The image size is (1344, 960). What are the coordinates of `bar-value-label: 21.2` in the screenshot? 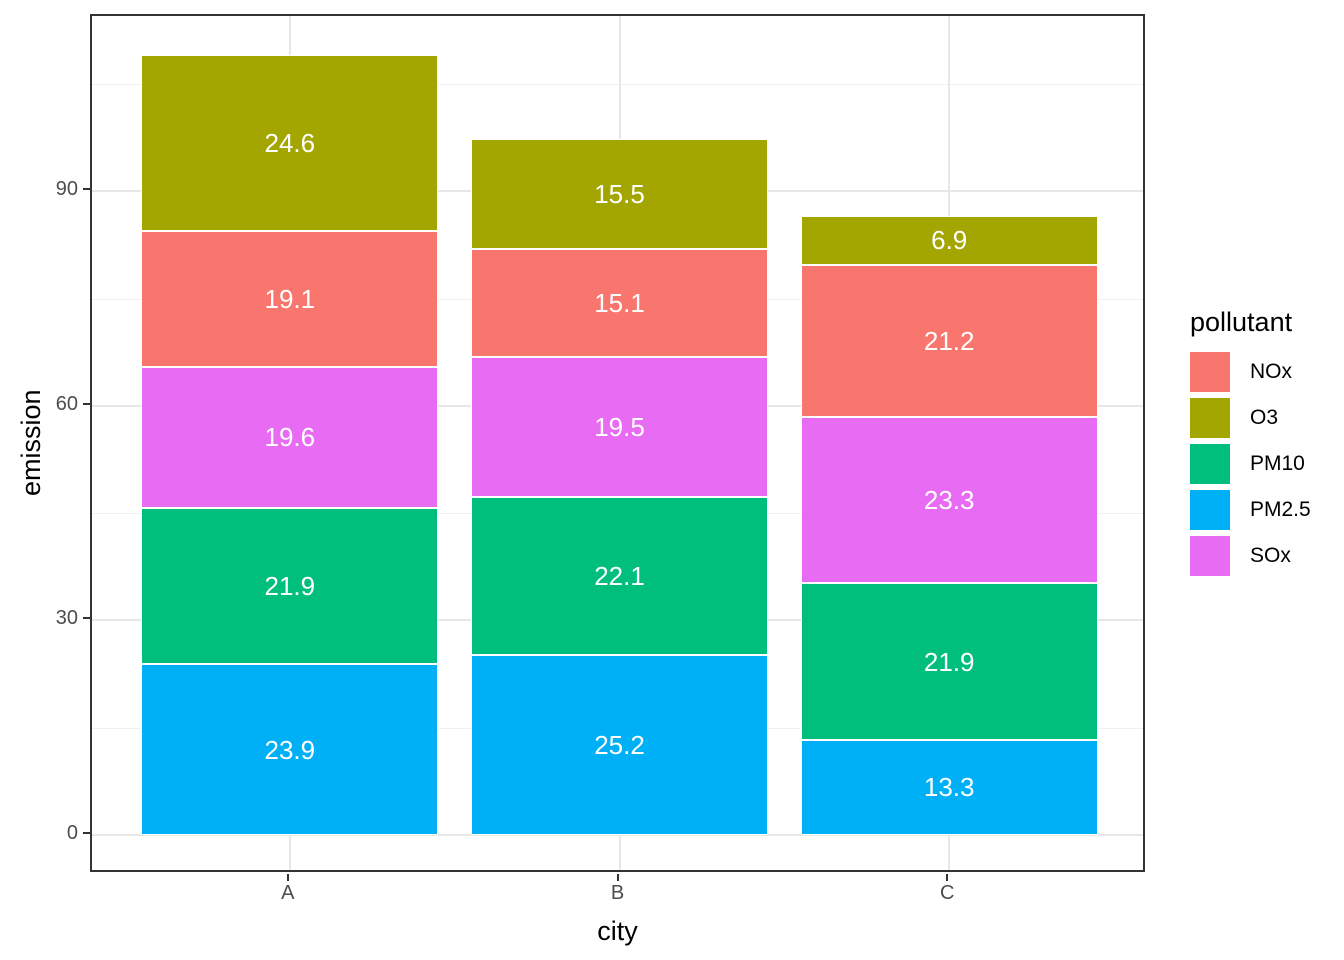 It's located at (949, 340).